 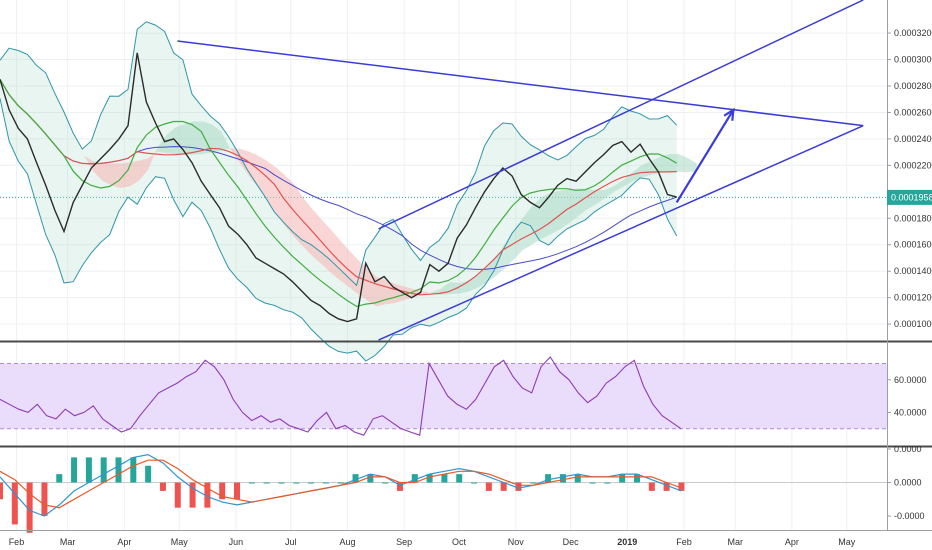 What do you see at coordinates (909, 516) in the screenshot?
I see `y-tick-label: -0.0000` at bounding box center [909, 516].